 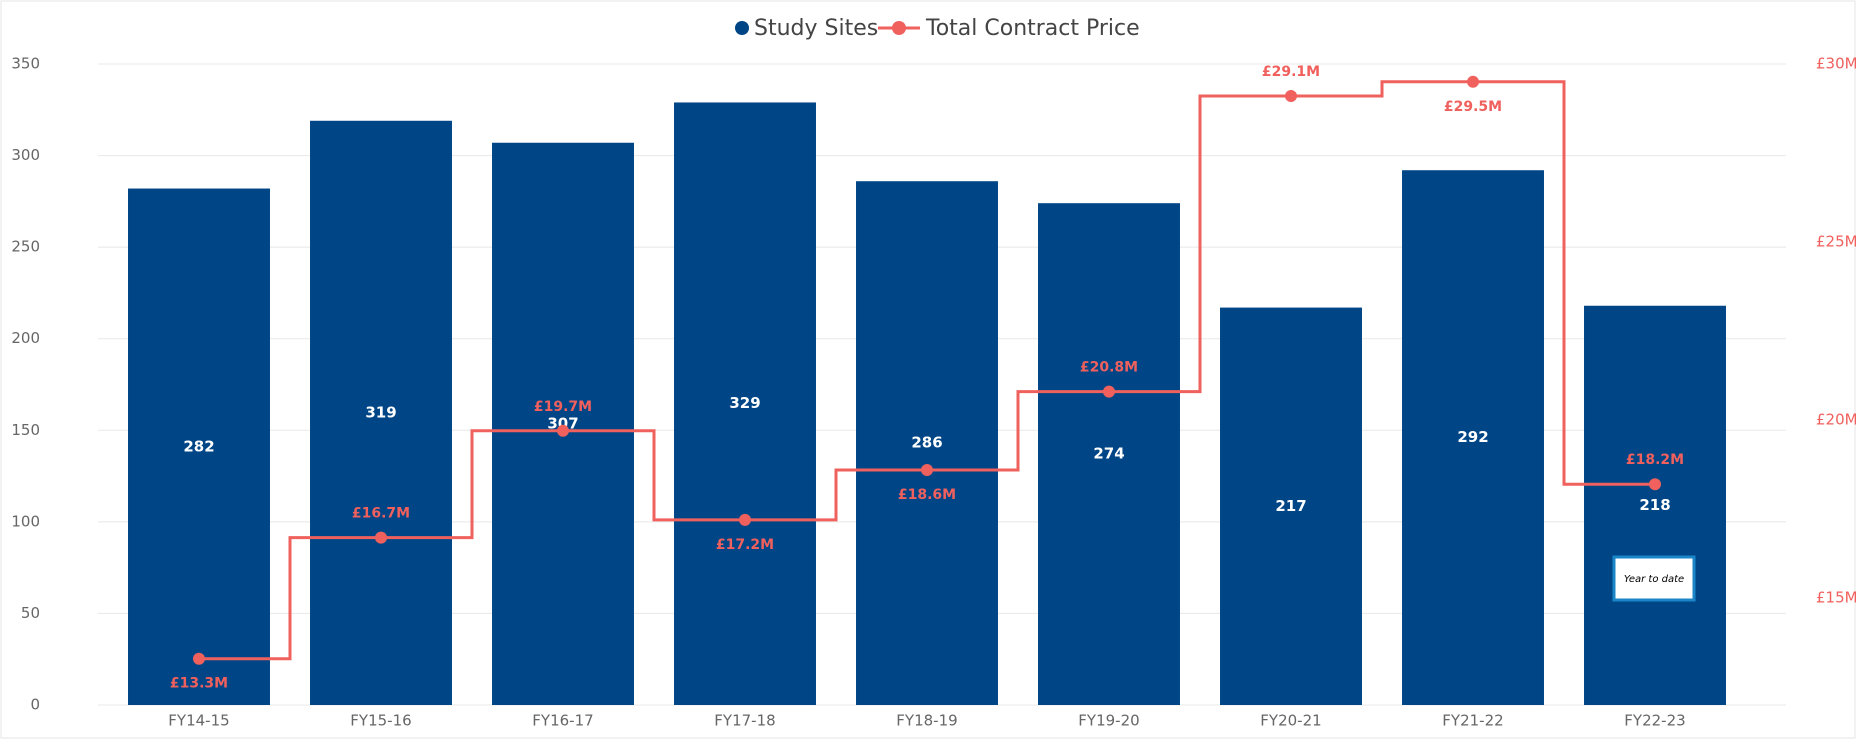 I want to click on annotation: Year to date, so click(x=1654, y=579).